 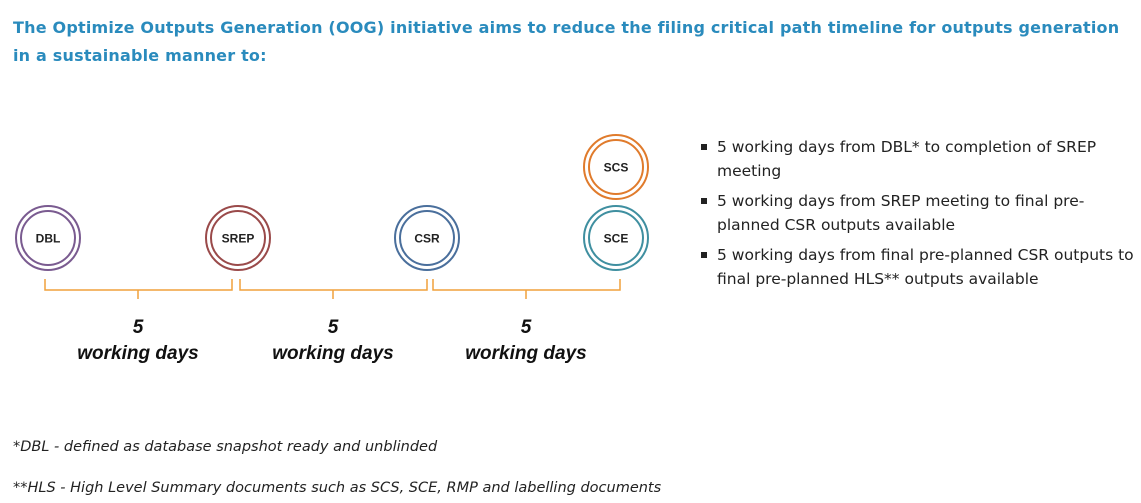 I want to click on milestone-srep-outer-ring, so click(x=238, y=238).